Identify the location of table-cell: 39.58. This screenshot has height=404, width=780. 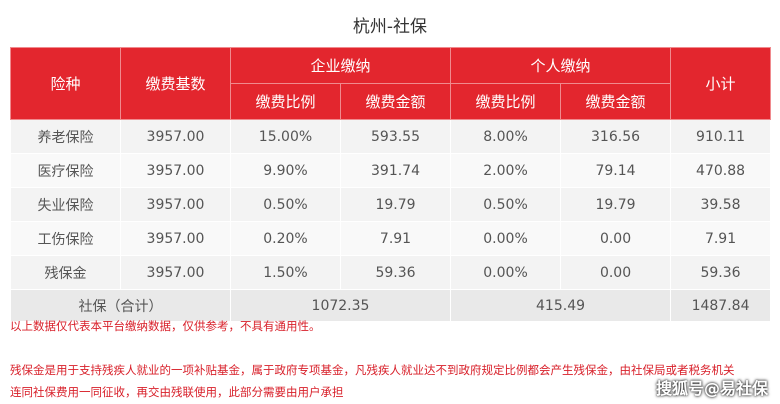
(721, 204).